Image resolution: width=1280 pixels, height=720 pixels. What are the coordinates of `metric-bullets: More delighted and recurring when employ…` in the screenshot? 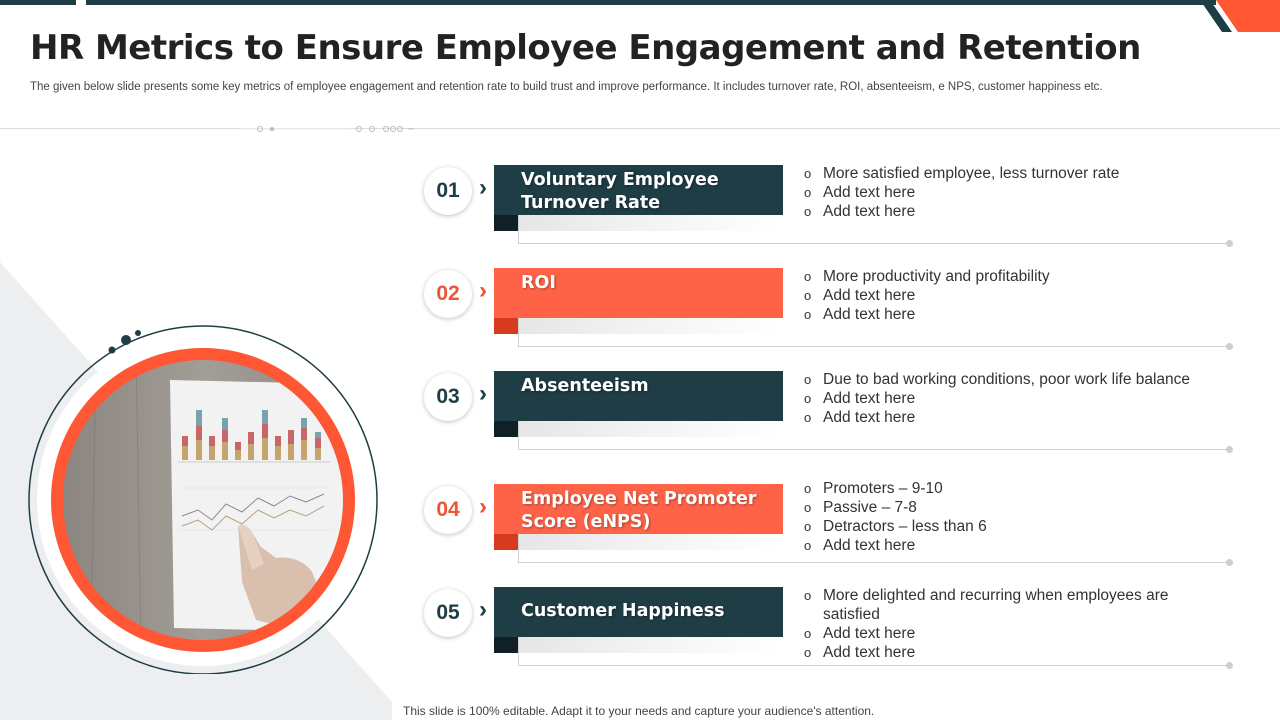 It's located at (1004, 624).